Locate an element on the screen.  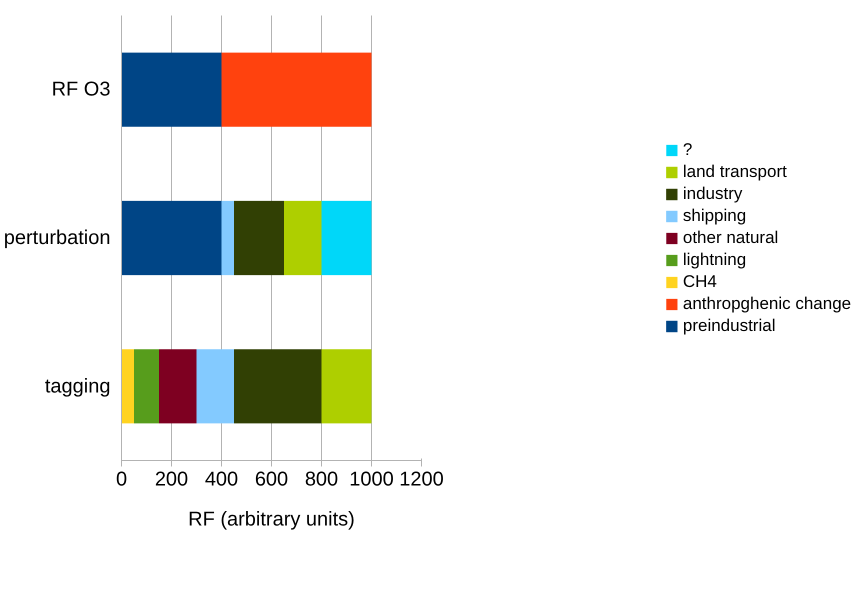
x-axis-title: RF (arbitrary units) is located at coordinates (271, 519).